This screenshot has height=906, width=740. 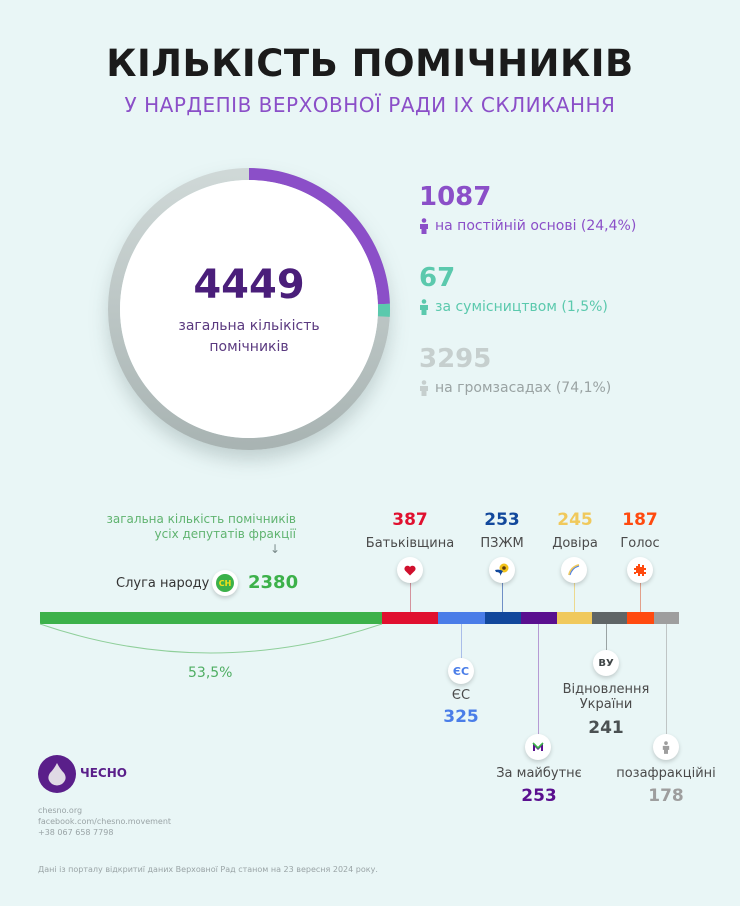 I want to click on arrow-down-icon: ↓, so click(x=274, y=549).